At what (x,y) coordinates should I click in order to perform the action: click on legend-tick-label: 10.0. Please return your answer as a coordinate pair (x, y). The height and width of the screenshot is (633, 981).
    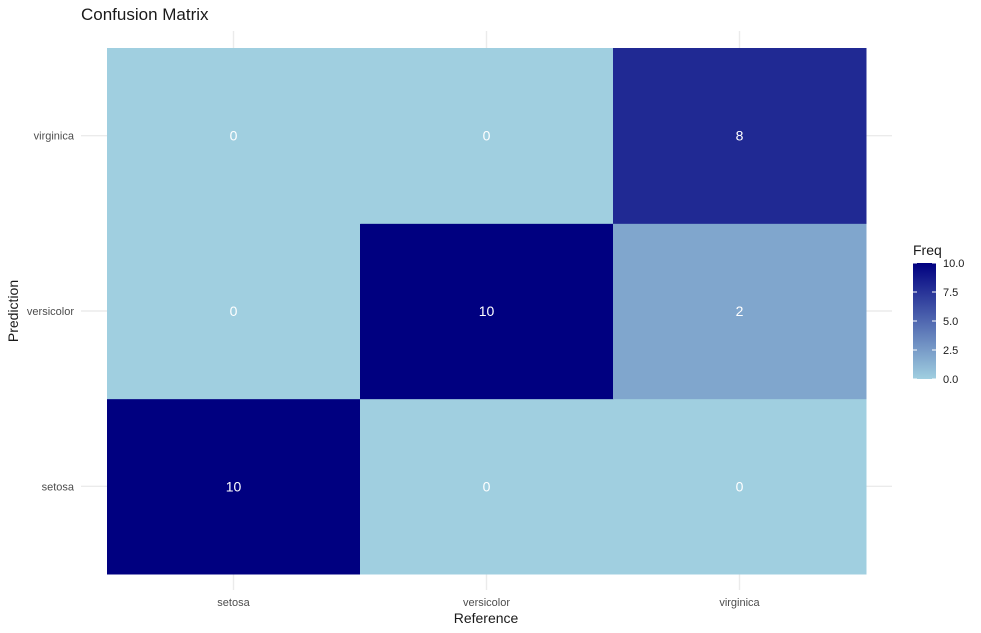
    Looking at the image, I should click on (953, 264).